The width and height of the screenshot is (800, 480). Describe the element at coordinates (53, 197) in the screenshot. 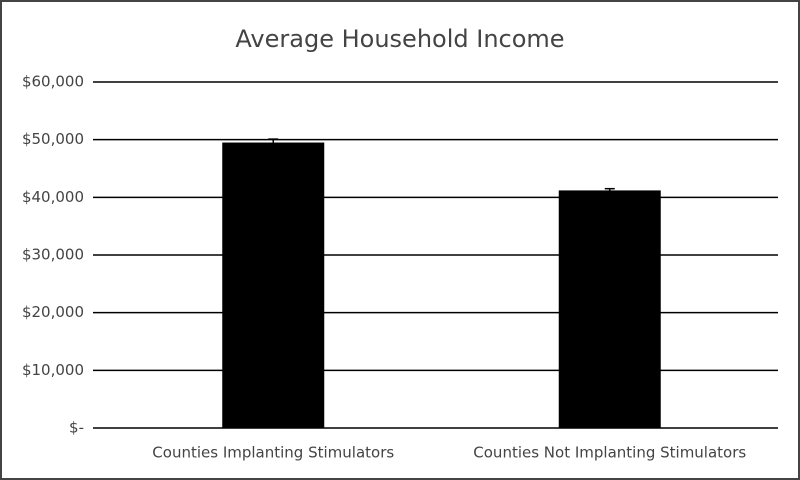

I see `y-tick-label: $40,000` at that location.